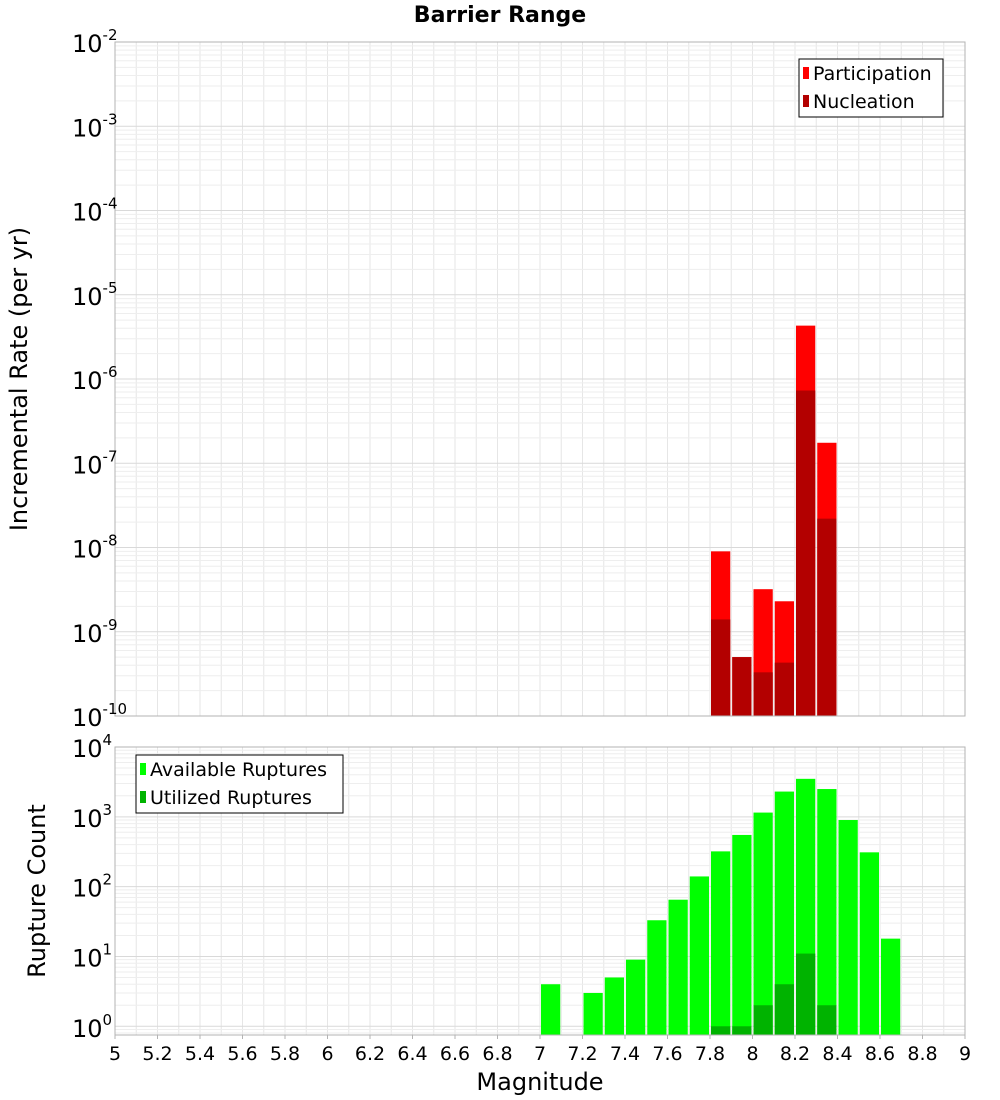 This screenshot has width=1000, height=1100. What do you see at coordinates (242, 1054) in the screenshot?
I see `x-tick-label: 5.6` at bounding box center [242, 1054].